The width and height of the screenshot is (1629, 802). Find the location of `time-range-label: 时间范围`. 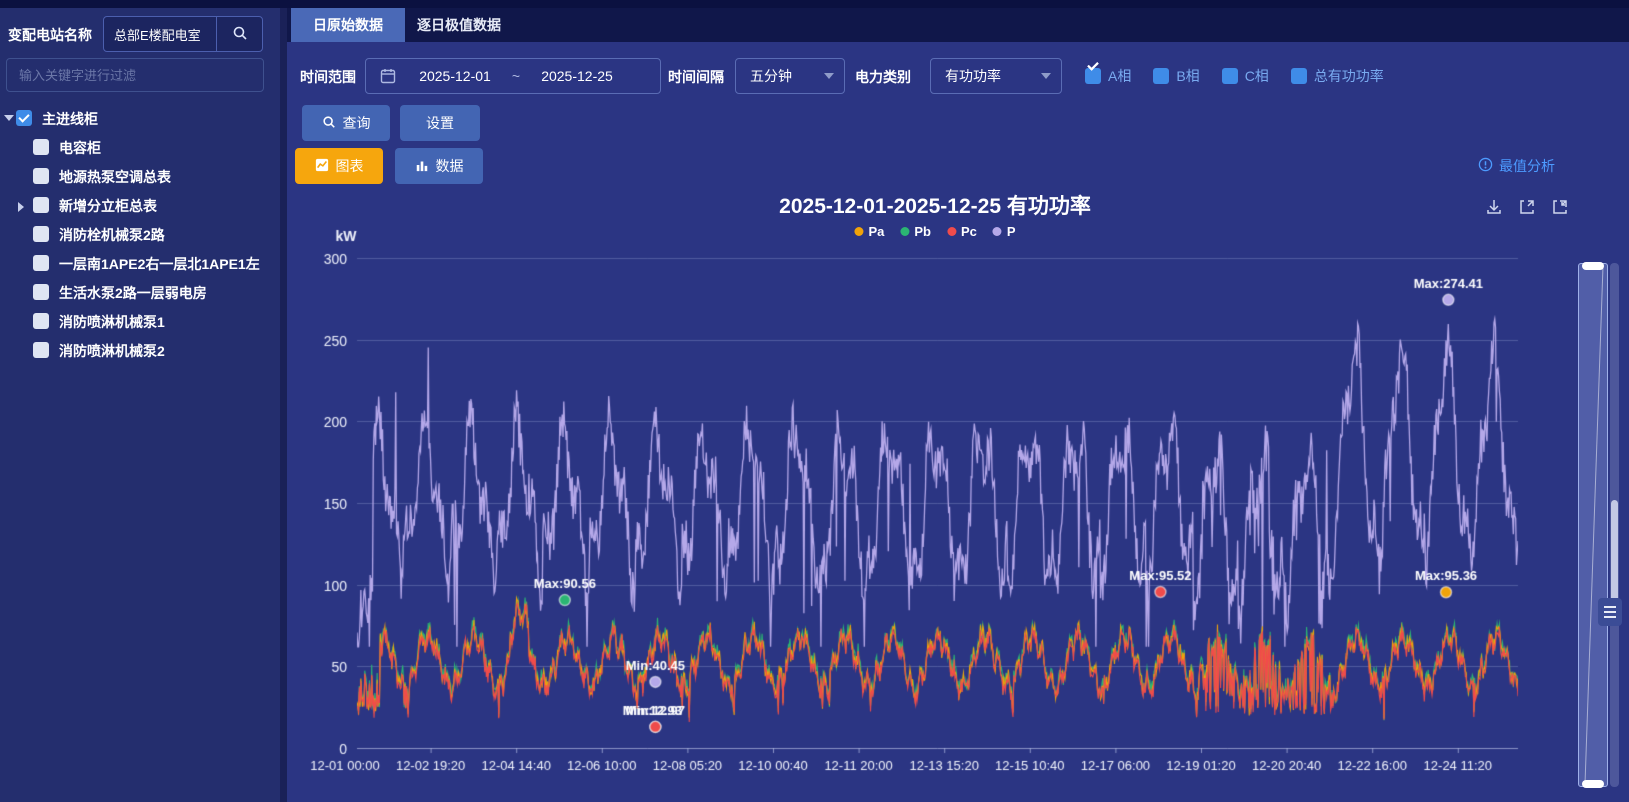

time-range-label: 时间范围 is located at coordinates (328, 77).